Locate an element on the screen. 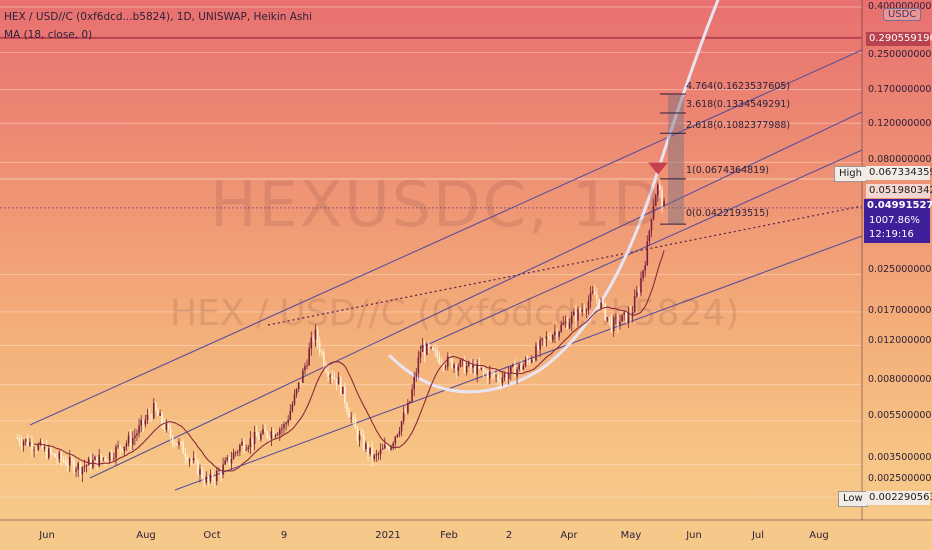  alert-price-tag: 0.2905591963 is located at coordinates (899, 39).